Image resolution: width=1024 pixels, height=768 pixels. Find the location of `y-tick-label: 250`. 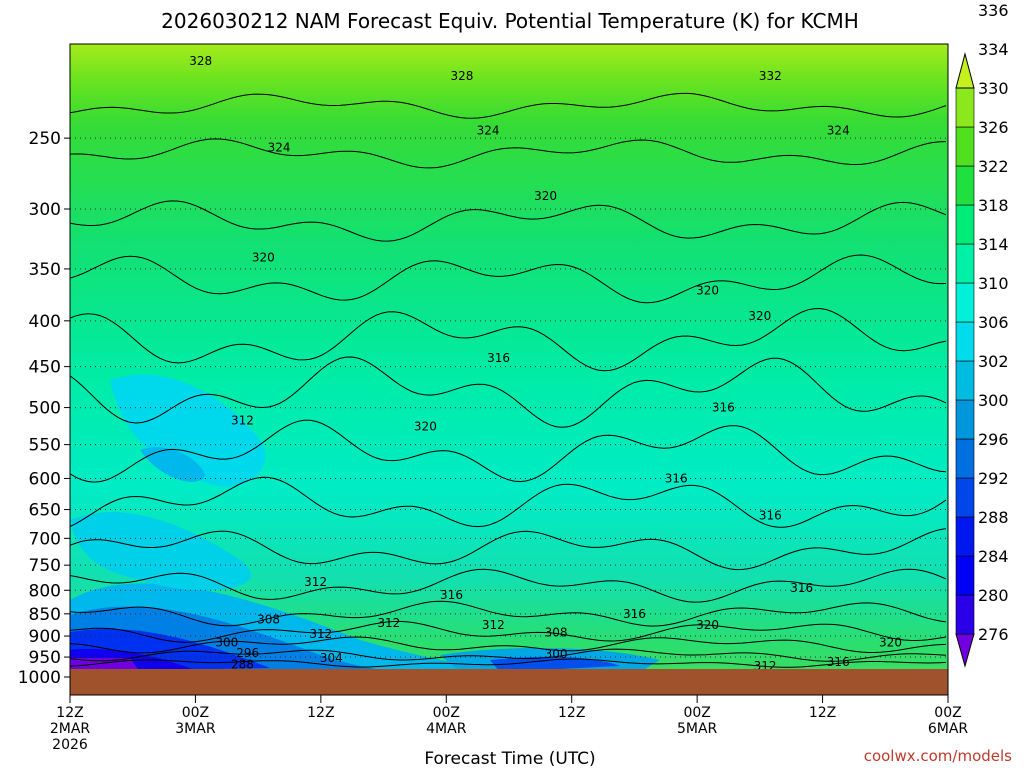

y-tick-label: 250 is located at coordinates (45, 139).